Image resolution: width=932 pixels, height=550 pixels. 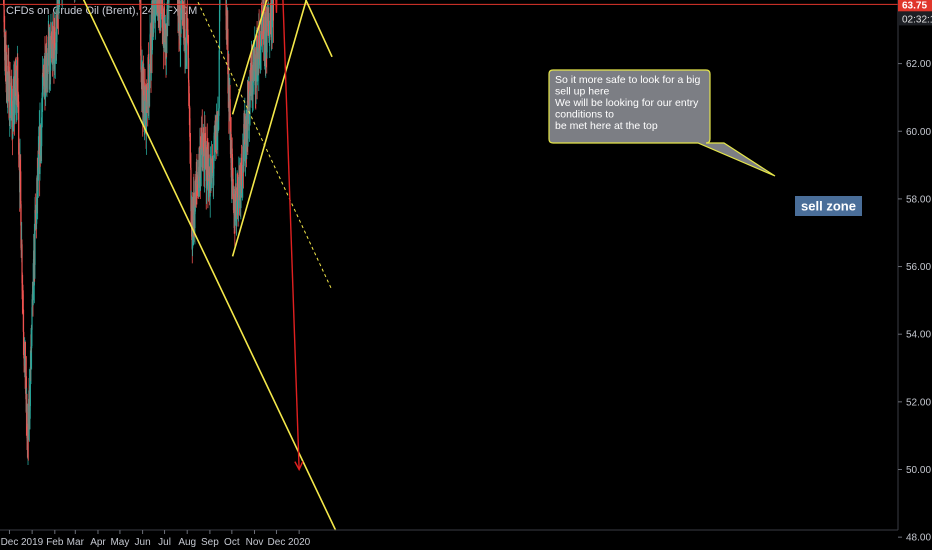 I want to click on y-tick-label: 50.00, so click(x=918, y=470).